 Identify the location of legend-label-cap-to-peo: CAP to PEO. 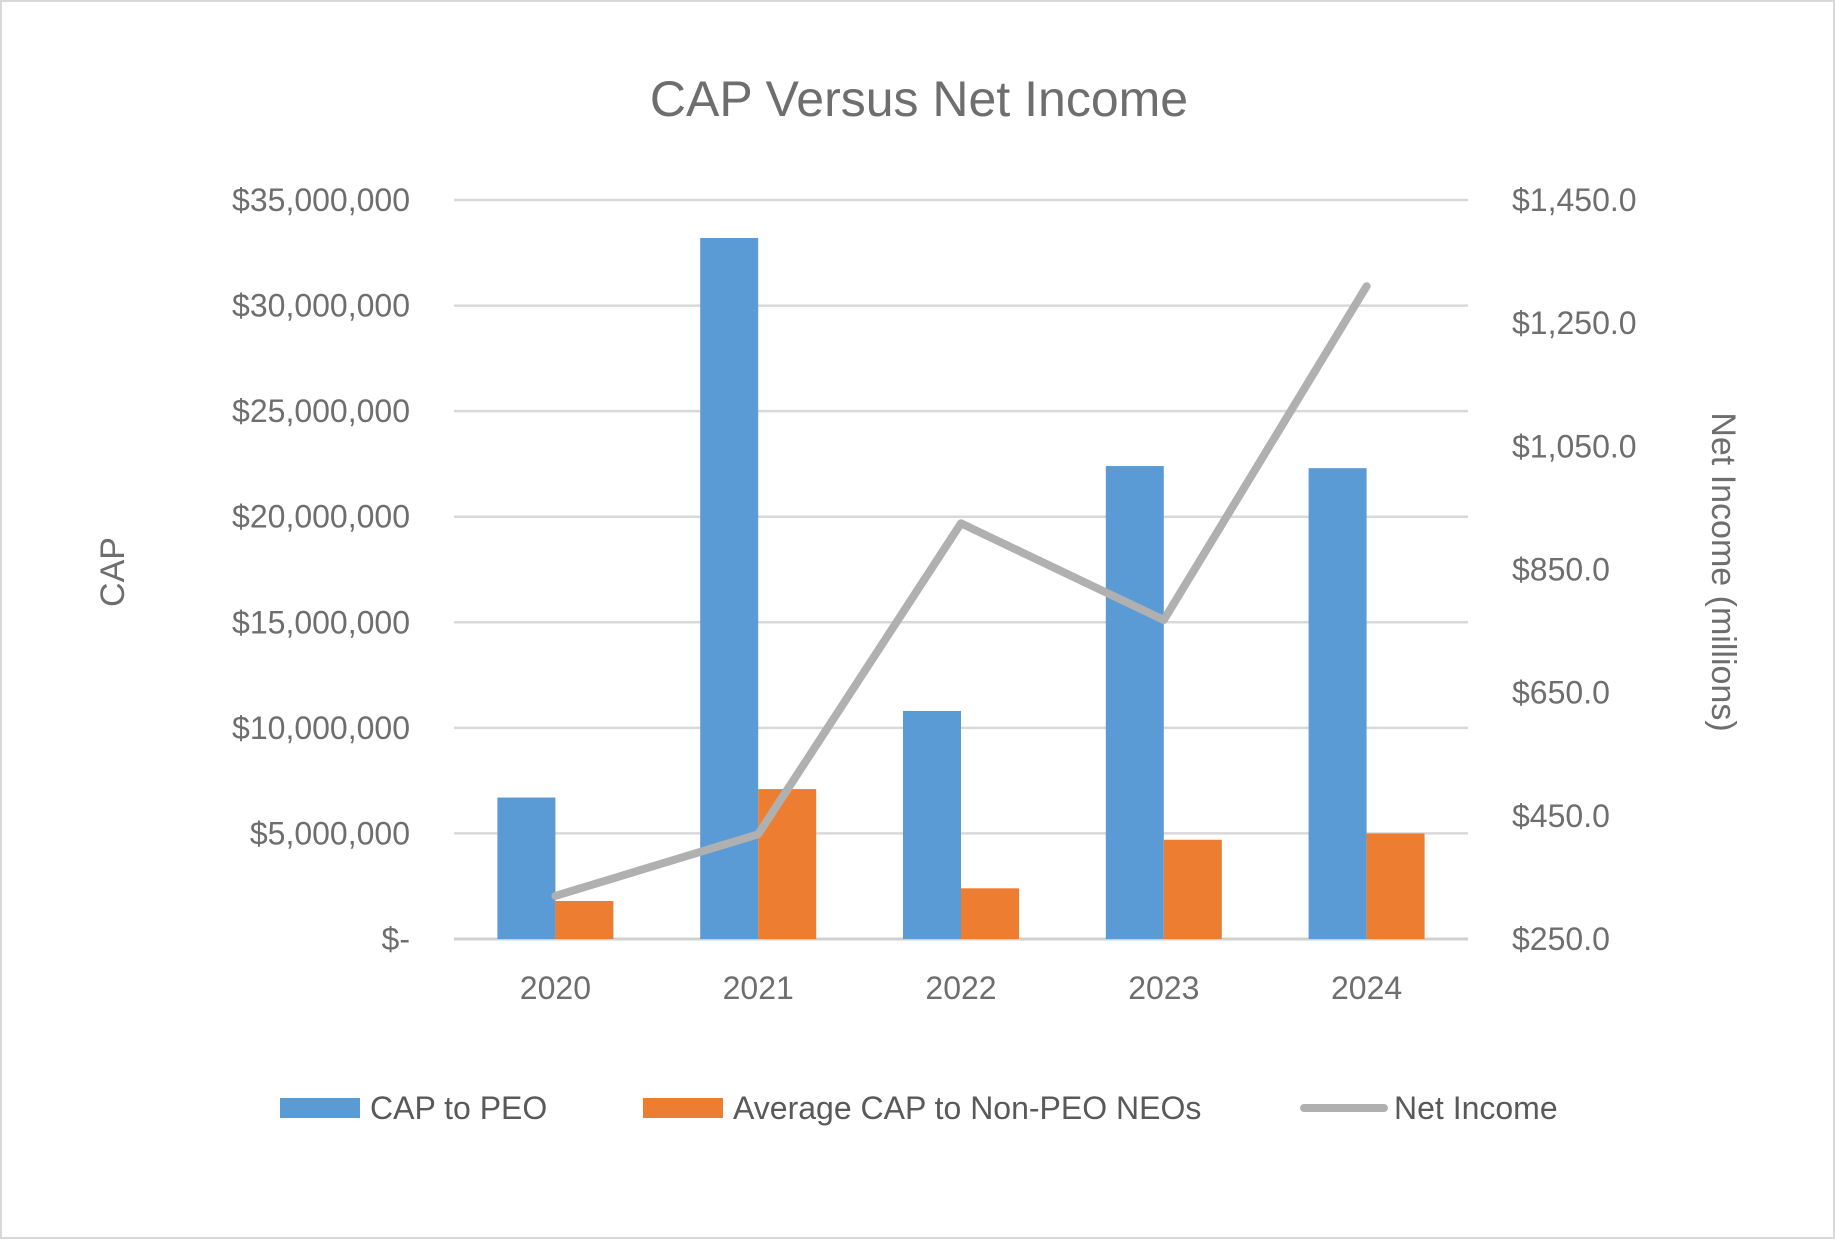
(458, 1108).